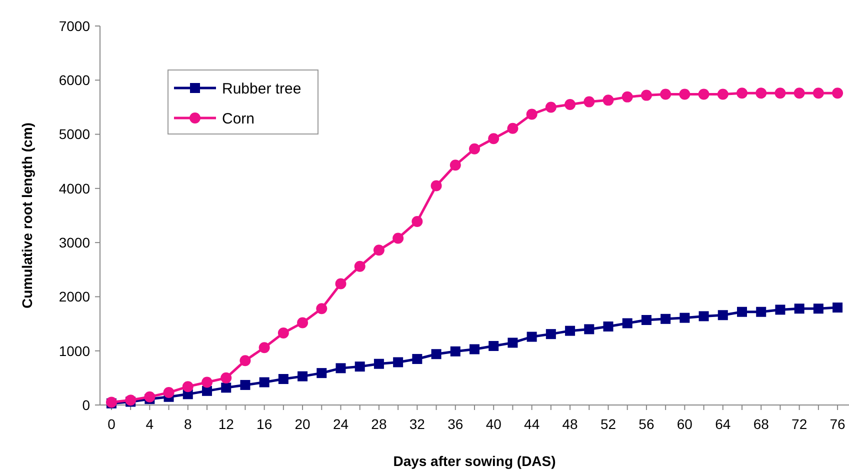 This screenshot has width=849, height=470. I want to click on y-tick-label: 4000, so click(74, 188).